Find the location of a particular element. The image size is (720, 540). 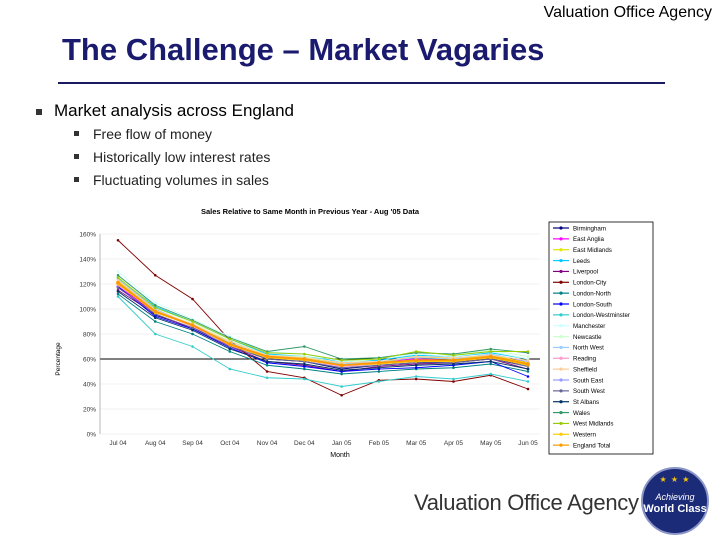

x-tick-label: Jan 05 is located at coordinates (342, 443).